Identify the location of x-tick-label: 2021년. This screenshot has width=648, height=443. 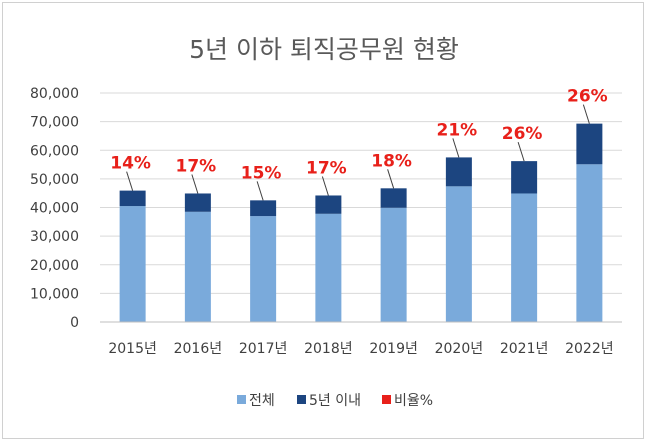
(524, 349).